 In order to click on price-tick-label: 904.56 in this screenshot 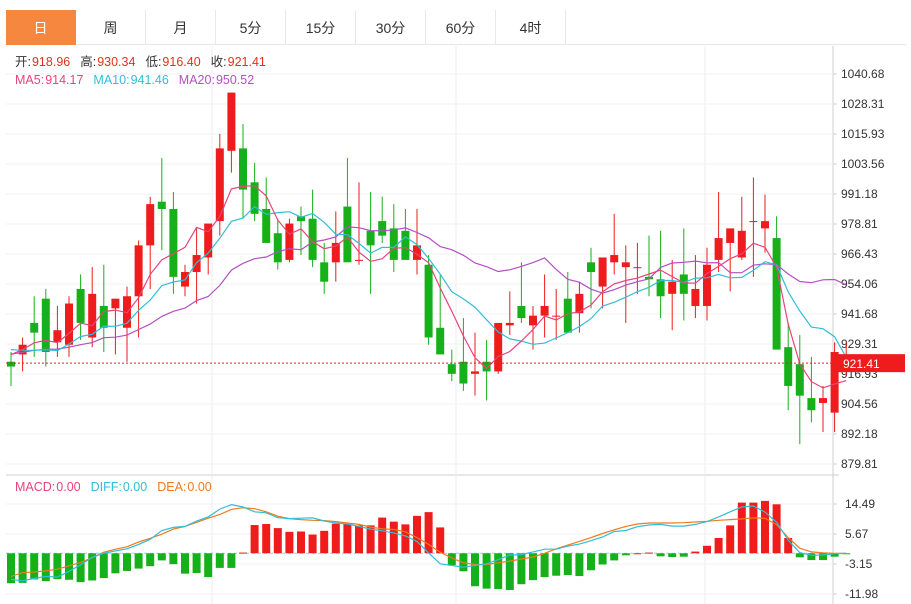, I will do `click(859, 404)`.